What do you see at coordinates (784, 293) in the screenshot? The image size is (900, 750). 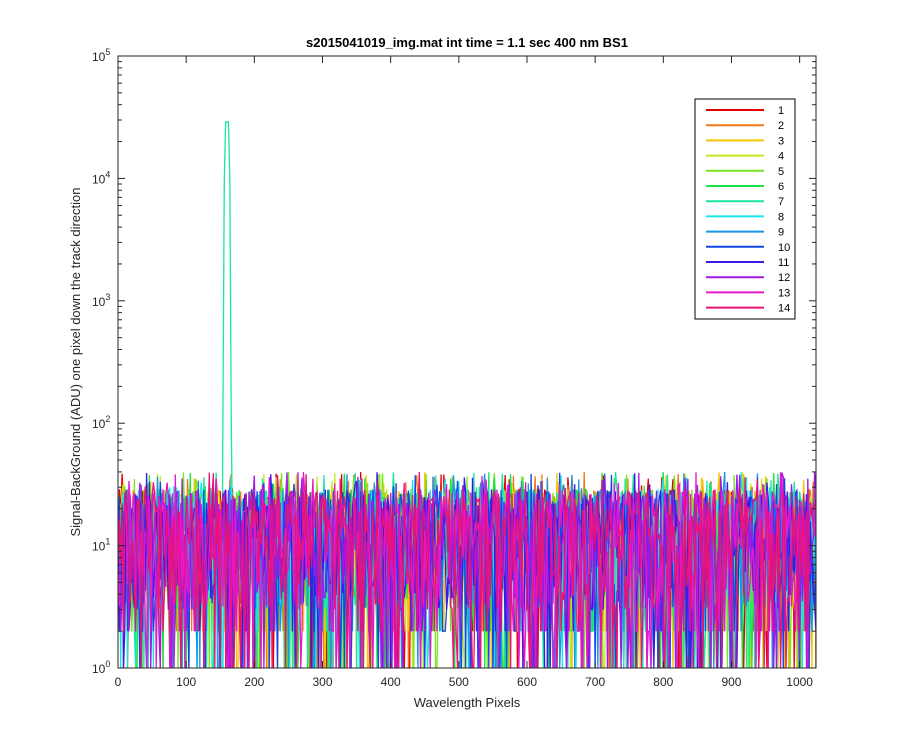 I see `legend-label-13: 13` at bounding box center [784, 293].